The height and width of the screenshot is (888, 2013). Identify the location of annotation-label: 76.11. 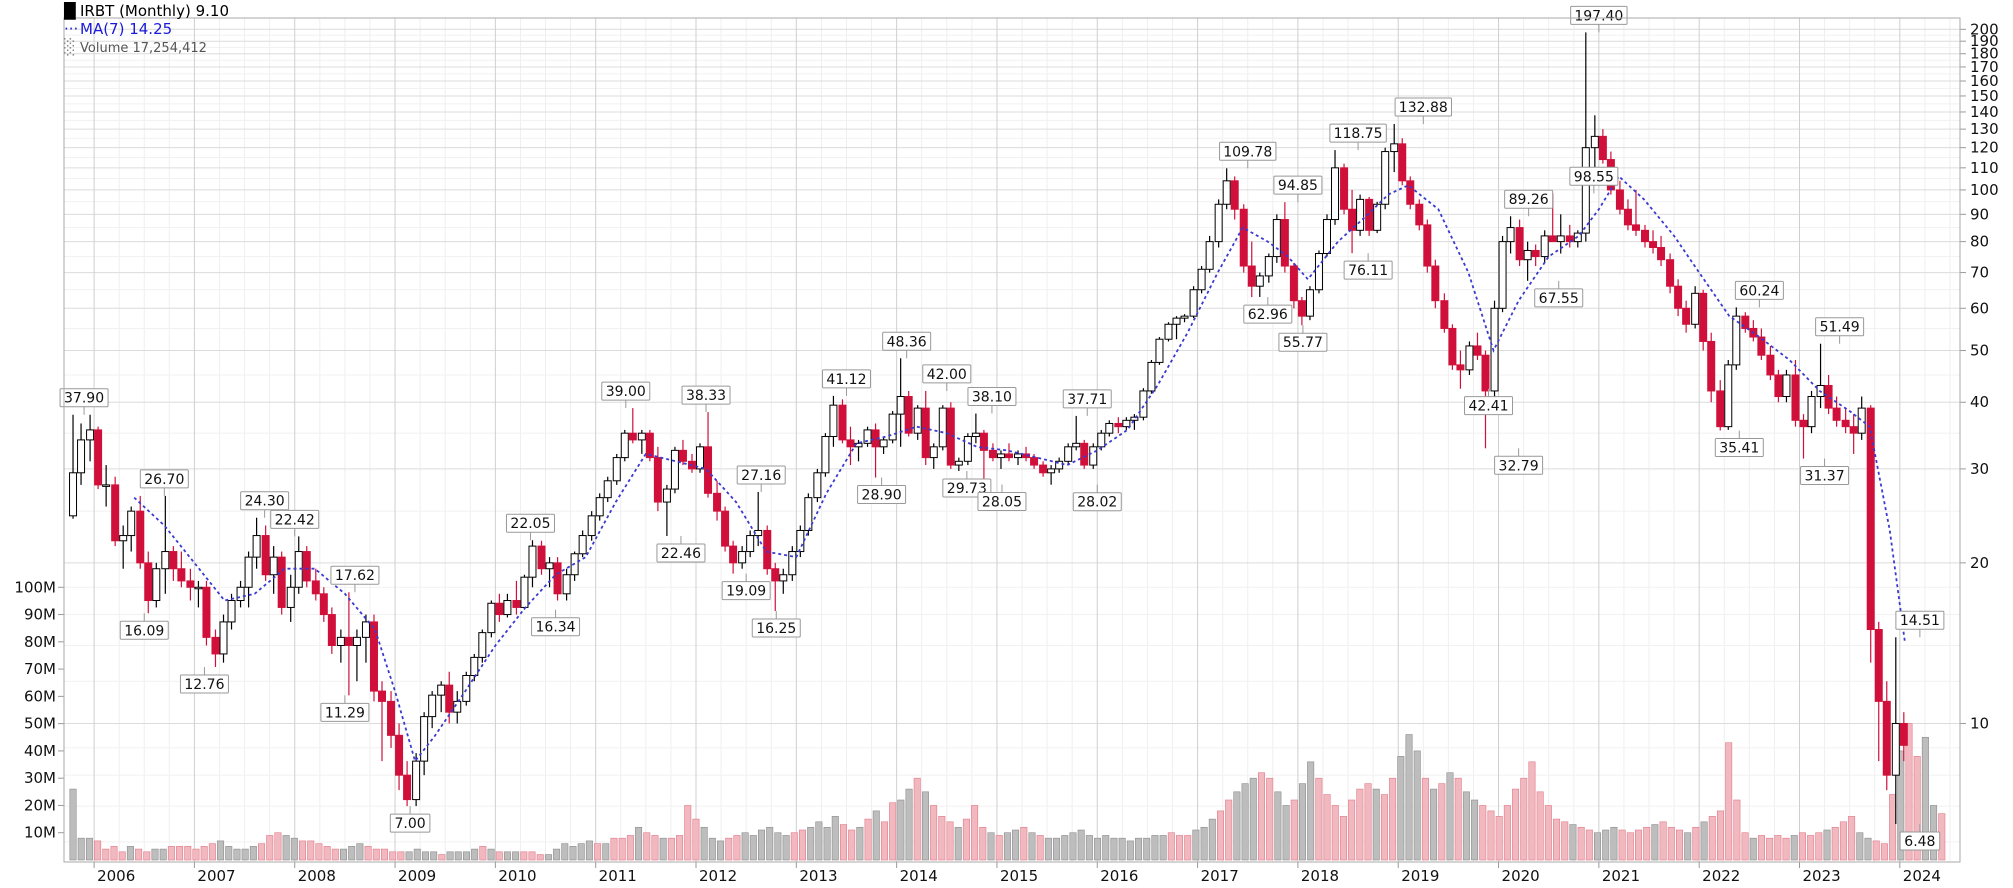
(1368, 271).